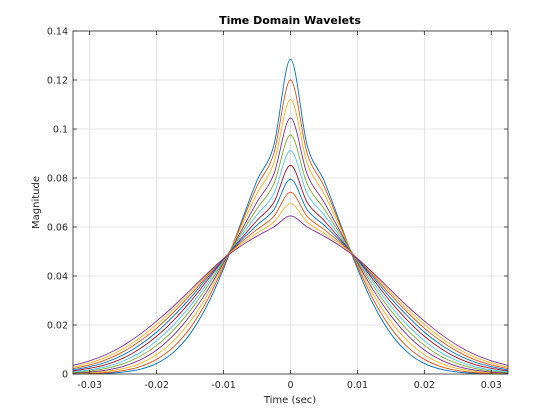 The width and height of the screenshot is (560, 420). What do you see at coordinates (57, 228) in the screenshot?
I see `y-tick-label: 0.06` at bounding box center [57, 228].